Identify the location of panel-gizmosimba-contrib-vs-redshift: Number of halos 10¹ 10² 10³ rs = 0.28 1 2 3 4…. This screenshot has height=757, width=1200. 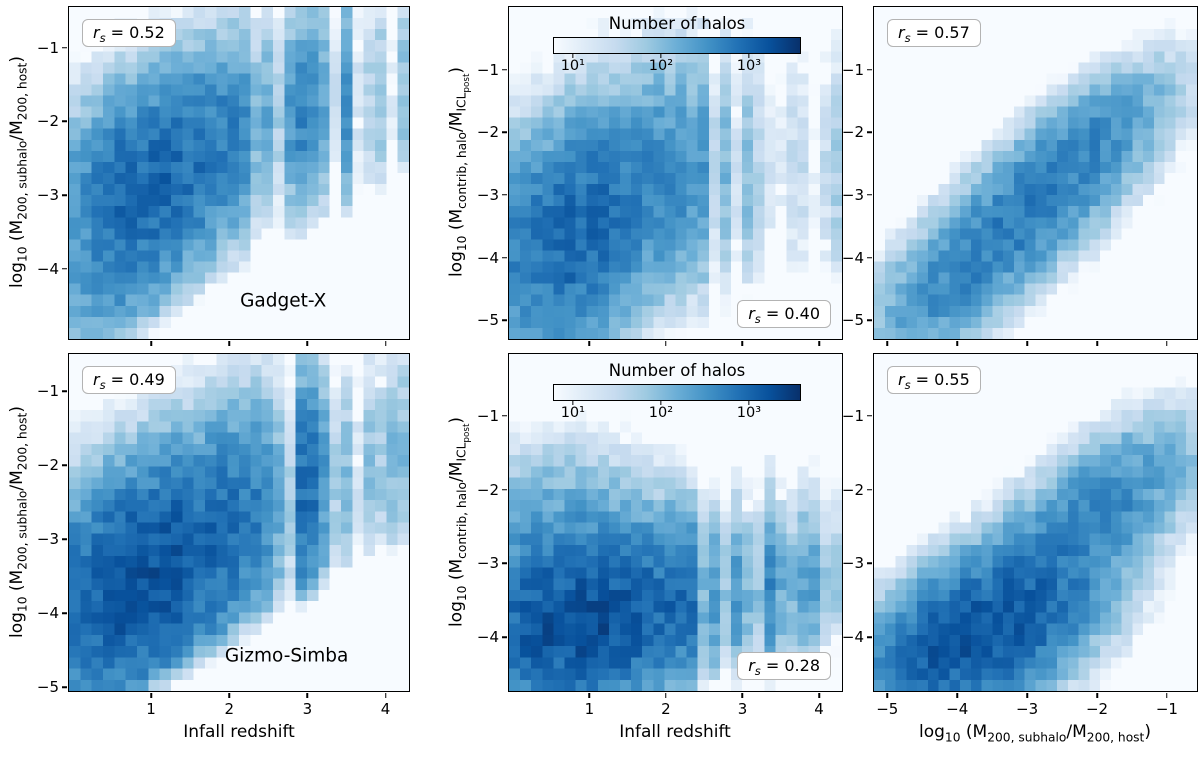
(660, 535).